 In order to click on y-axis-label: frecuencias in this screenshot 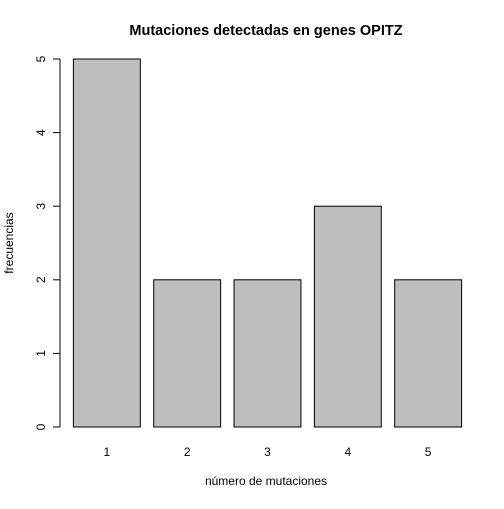, I will do `click(9, 242)`.